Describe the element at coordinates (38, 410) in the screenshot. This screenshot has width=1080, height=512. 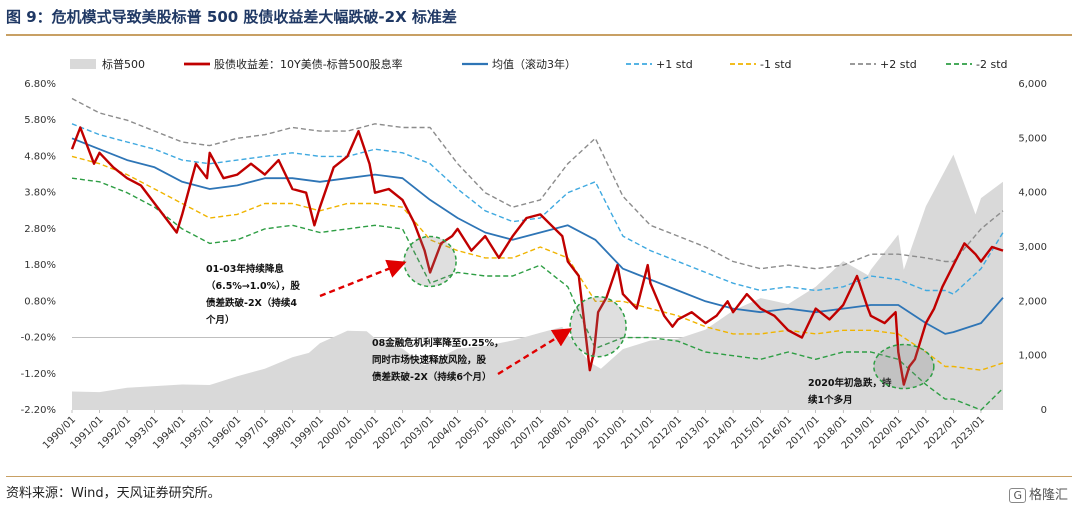
I see `left-tick-label: -2.20%` at that location.